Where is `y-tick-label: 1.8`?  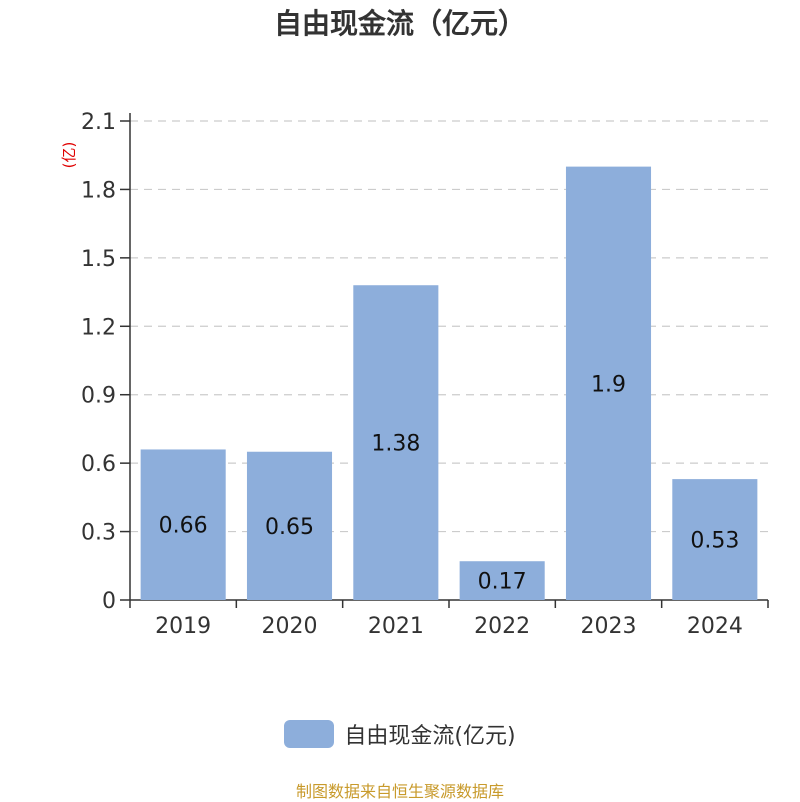 y-tick-label: 1.8 is located at coordinates (98, 190).